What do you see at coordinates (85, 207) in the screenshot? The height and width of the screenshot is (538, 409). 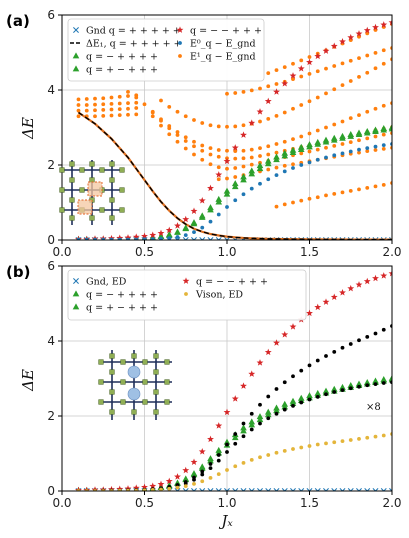 I see `excitation-box-lower` at bounding box center [85, 207].